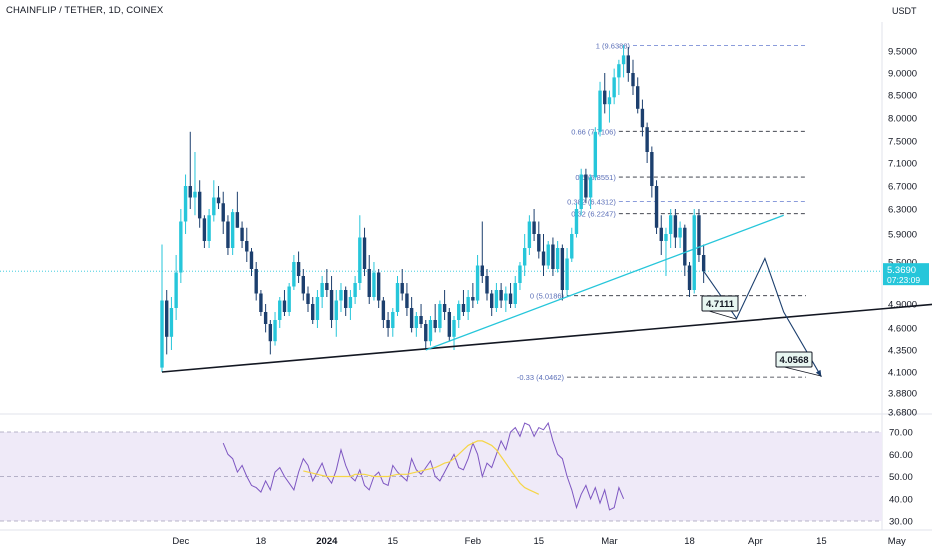 Image resolution: width=932 pixels, height=550 pixels. I want to click on price-axis-tick: 6.3000, so click(902, 210).